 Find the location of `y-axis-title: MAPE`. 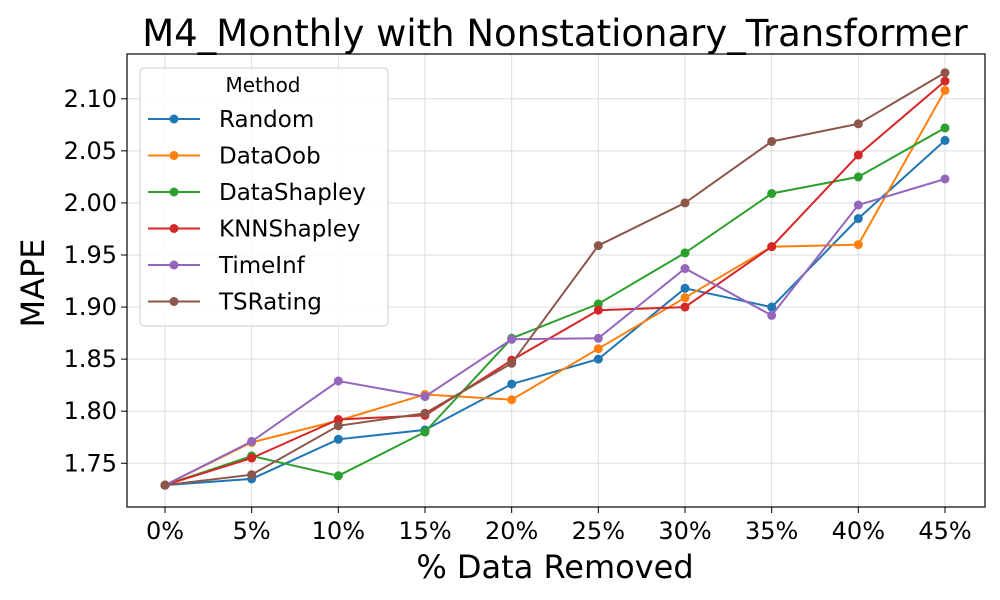

y-axis-title: MAPE is located at coordinates (33, 282).